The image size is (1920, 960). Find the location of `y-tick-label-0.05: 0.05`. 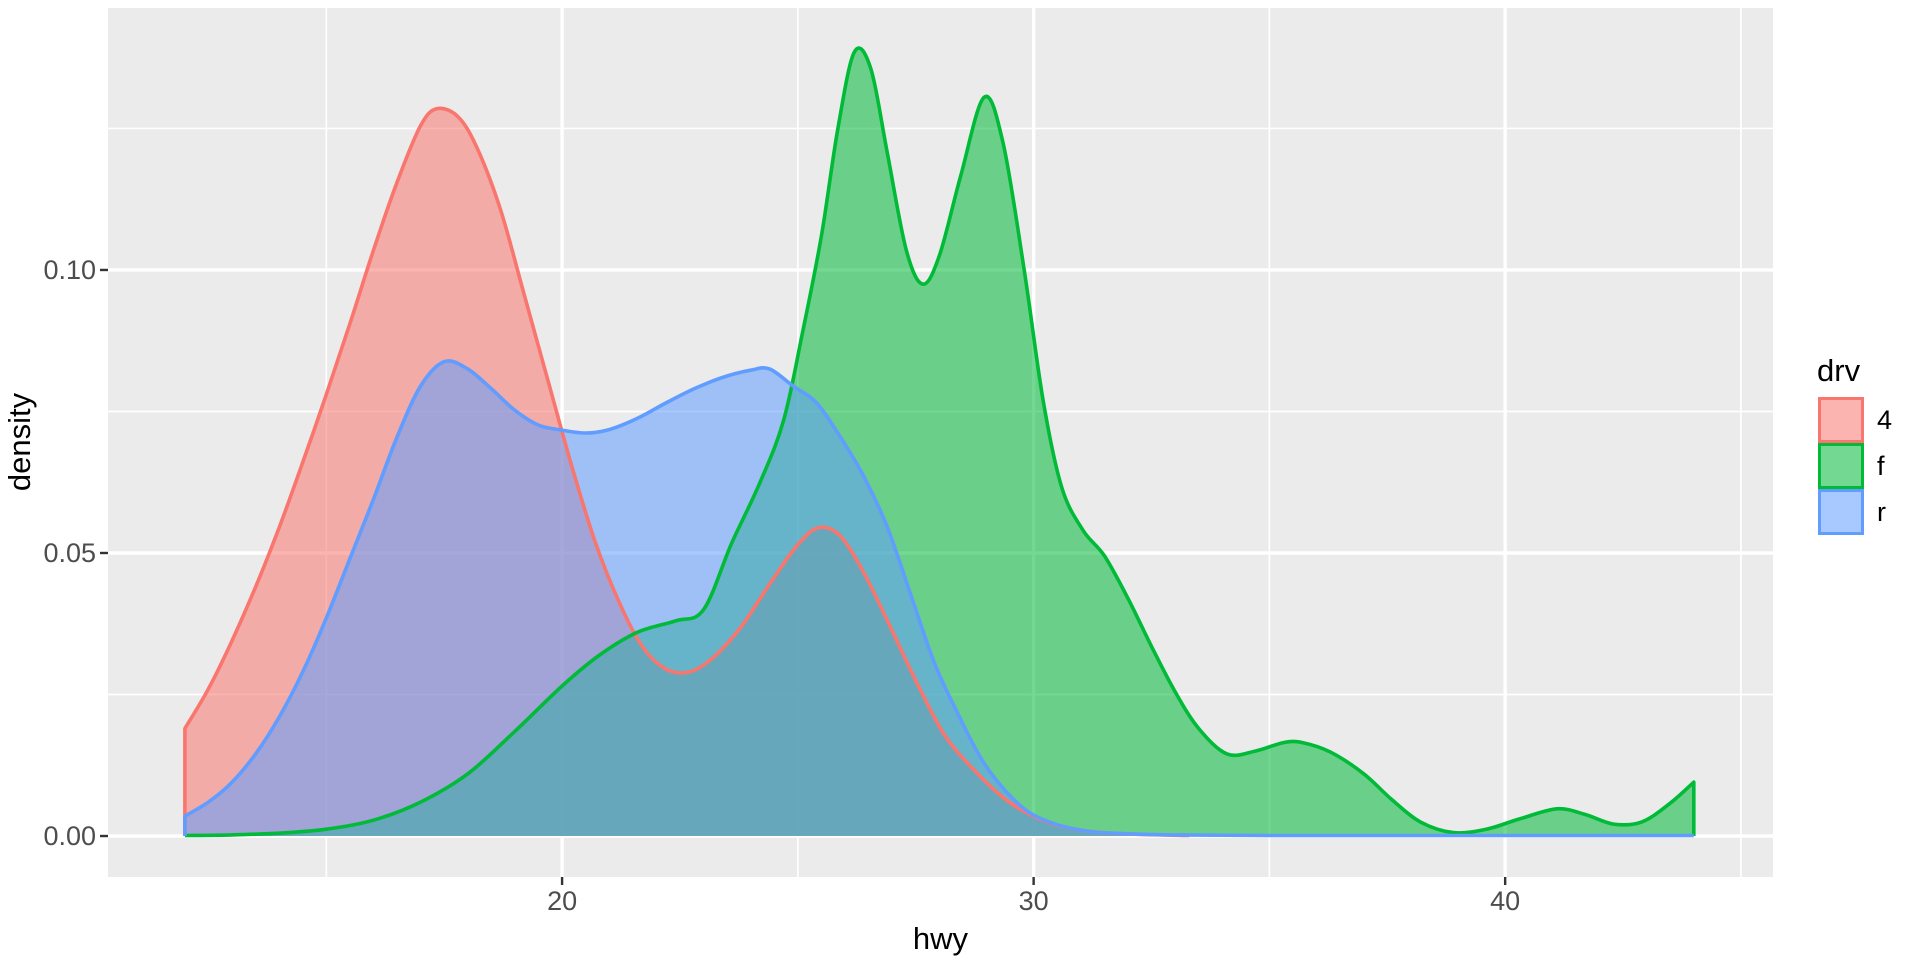

y-tick-label-0.05: 0.05 is located at coordinates (69, 553).